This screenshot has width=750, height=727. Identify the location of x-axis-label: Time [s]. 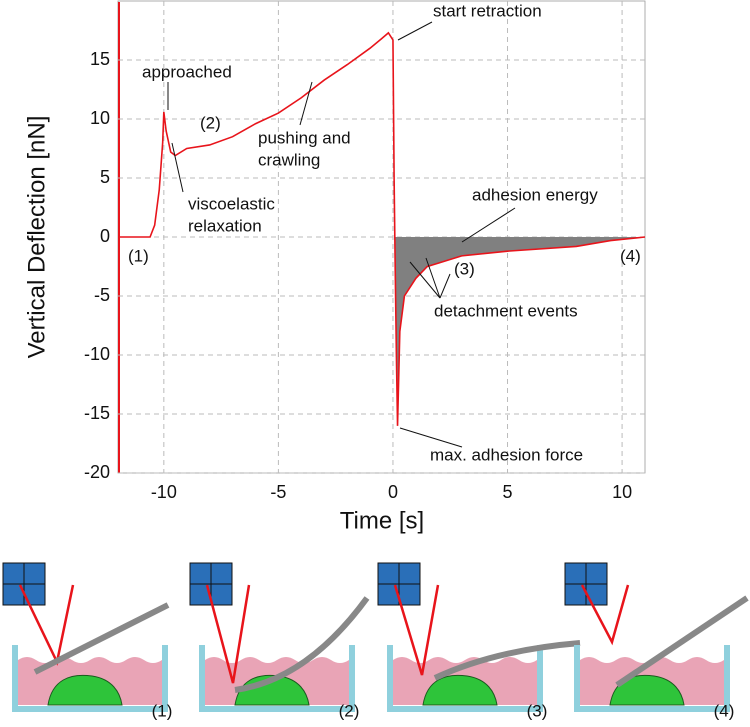
(382, 520).